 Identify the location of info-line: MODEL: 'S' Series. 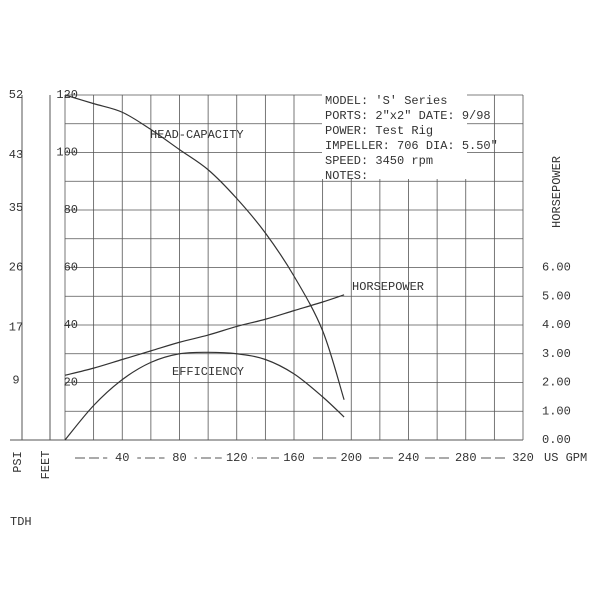
(386, 101).